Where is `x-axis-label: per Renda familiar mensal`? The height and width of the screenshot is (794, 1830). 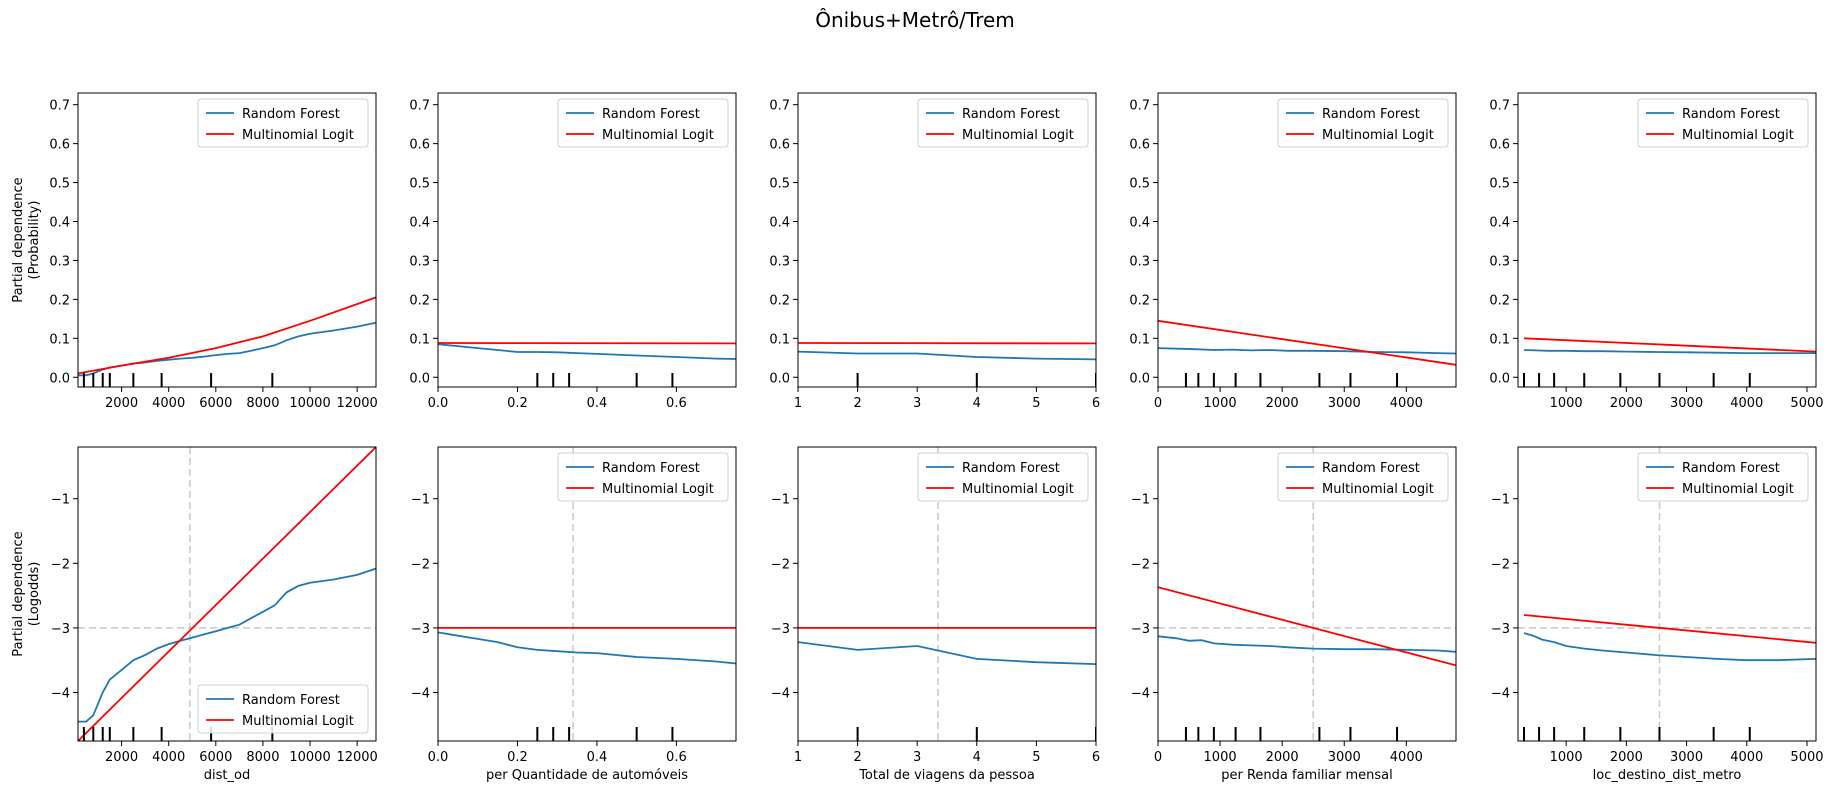
x-axis-label: per Renda familiar mensal is located at coordinates (1307, 775).